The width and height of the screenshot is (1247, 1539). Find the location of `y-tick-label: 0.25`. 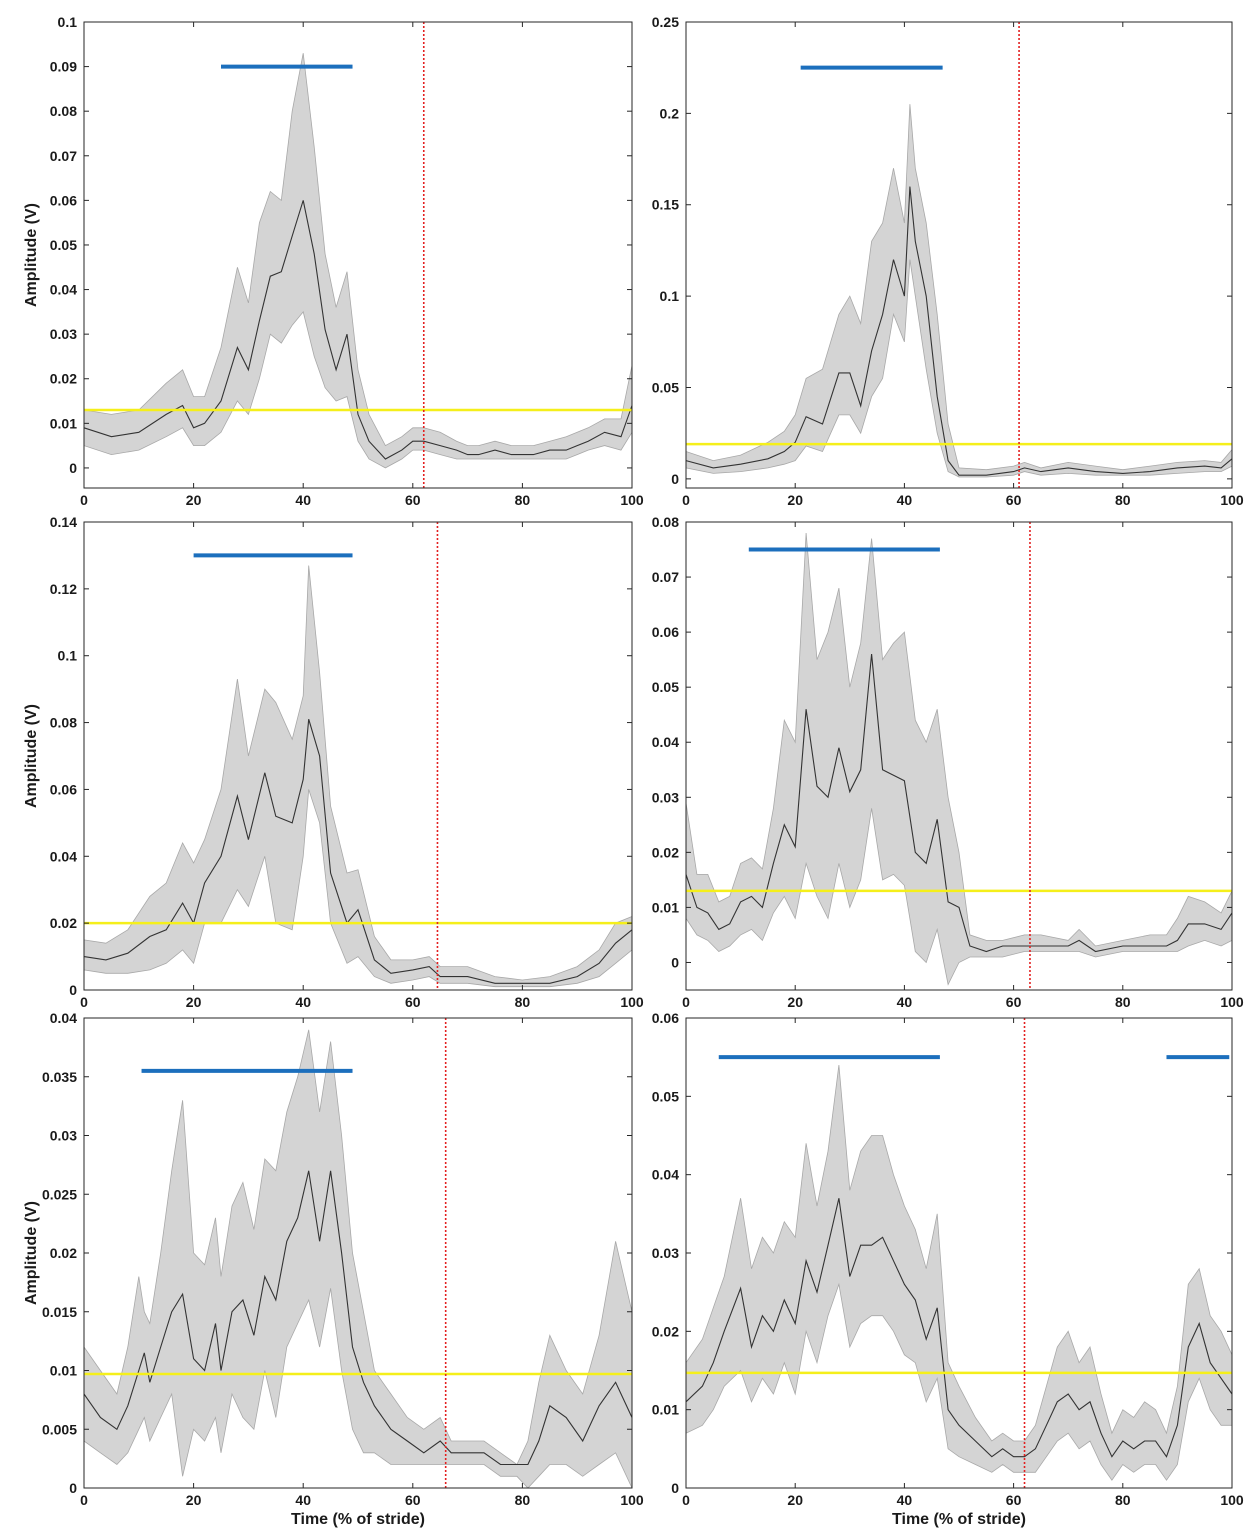

y-tick-label: 0.25 is located at coordinates (665, 22).